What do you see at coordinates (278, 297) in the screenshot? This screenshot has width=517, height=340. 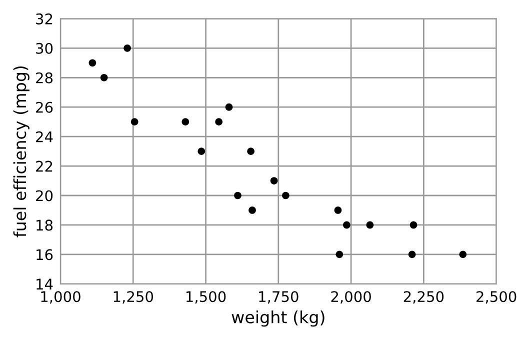 I see `x-tick-label: 1,750` at bounding box center [278, 297].